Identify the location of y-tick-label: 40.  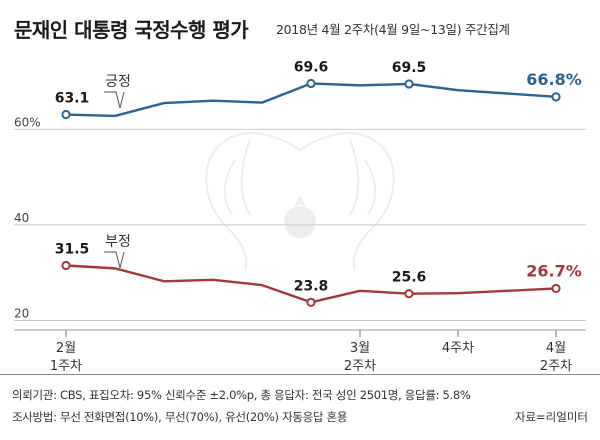
(21, 218).